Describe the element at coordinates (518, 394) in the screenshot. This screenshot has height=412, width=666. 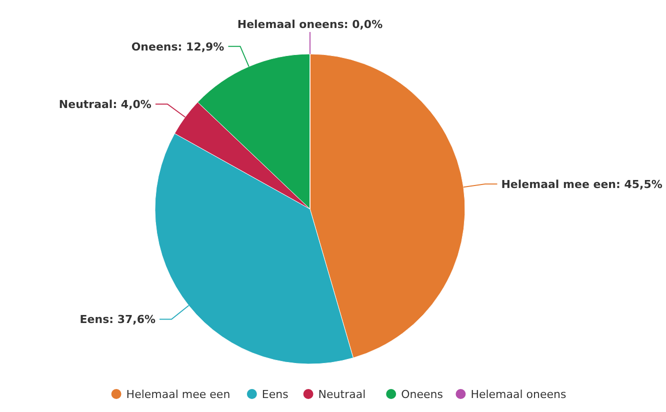
I see `legend-label: Helemaal oneens` at that location.